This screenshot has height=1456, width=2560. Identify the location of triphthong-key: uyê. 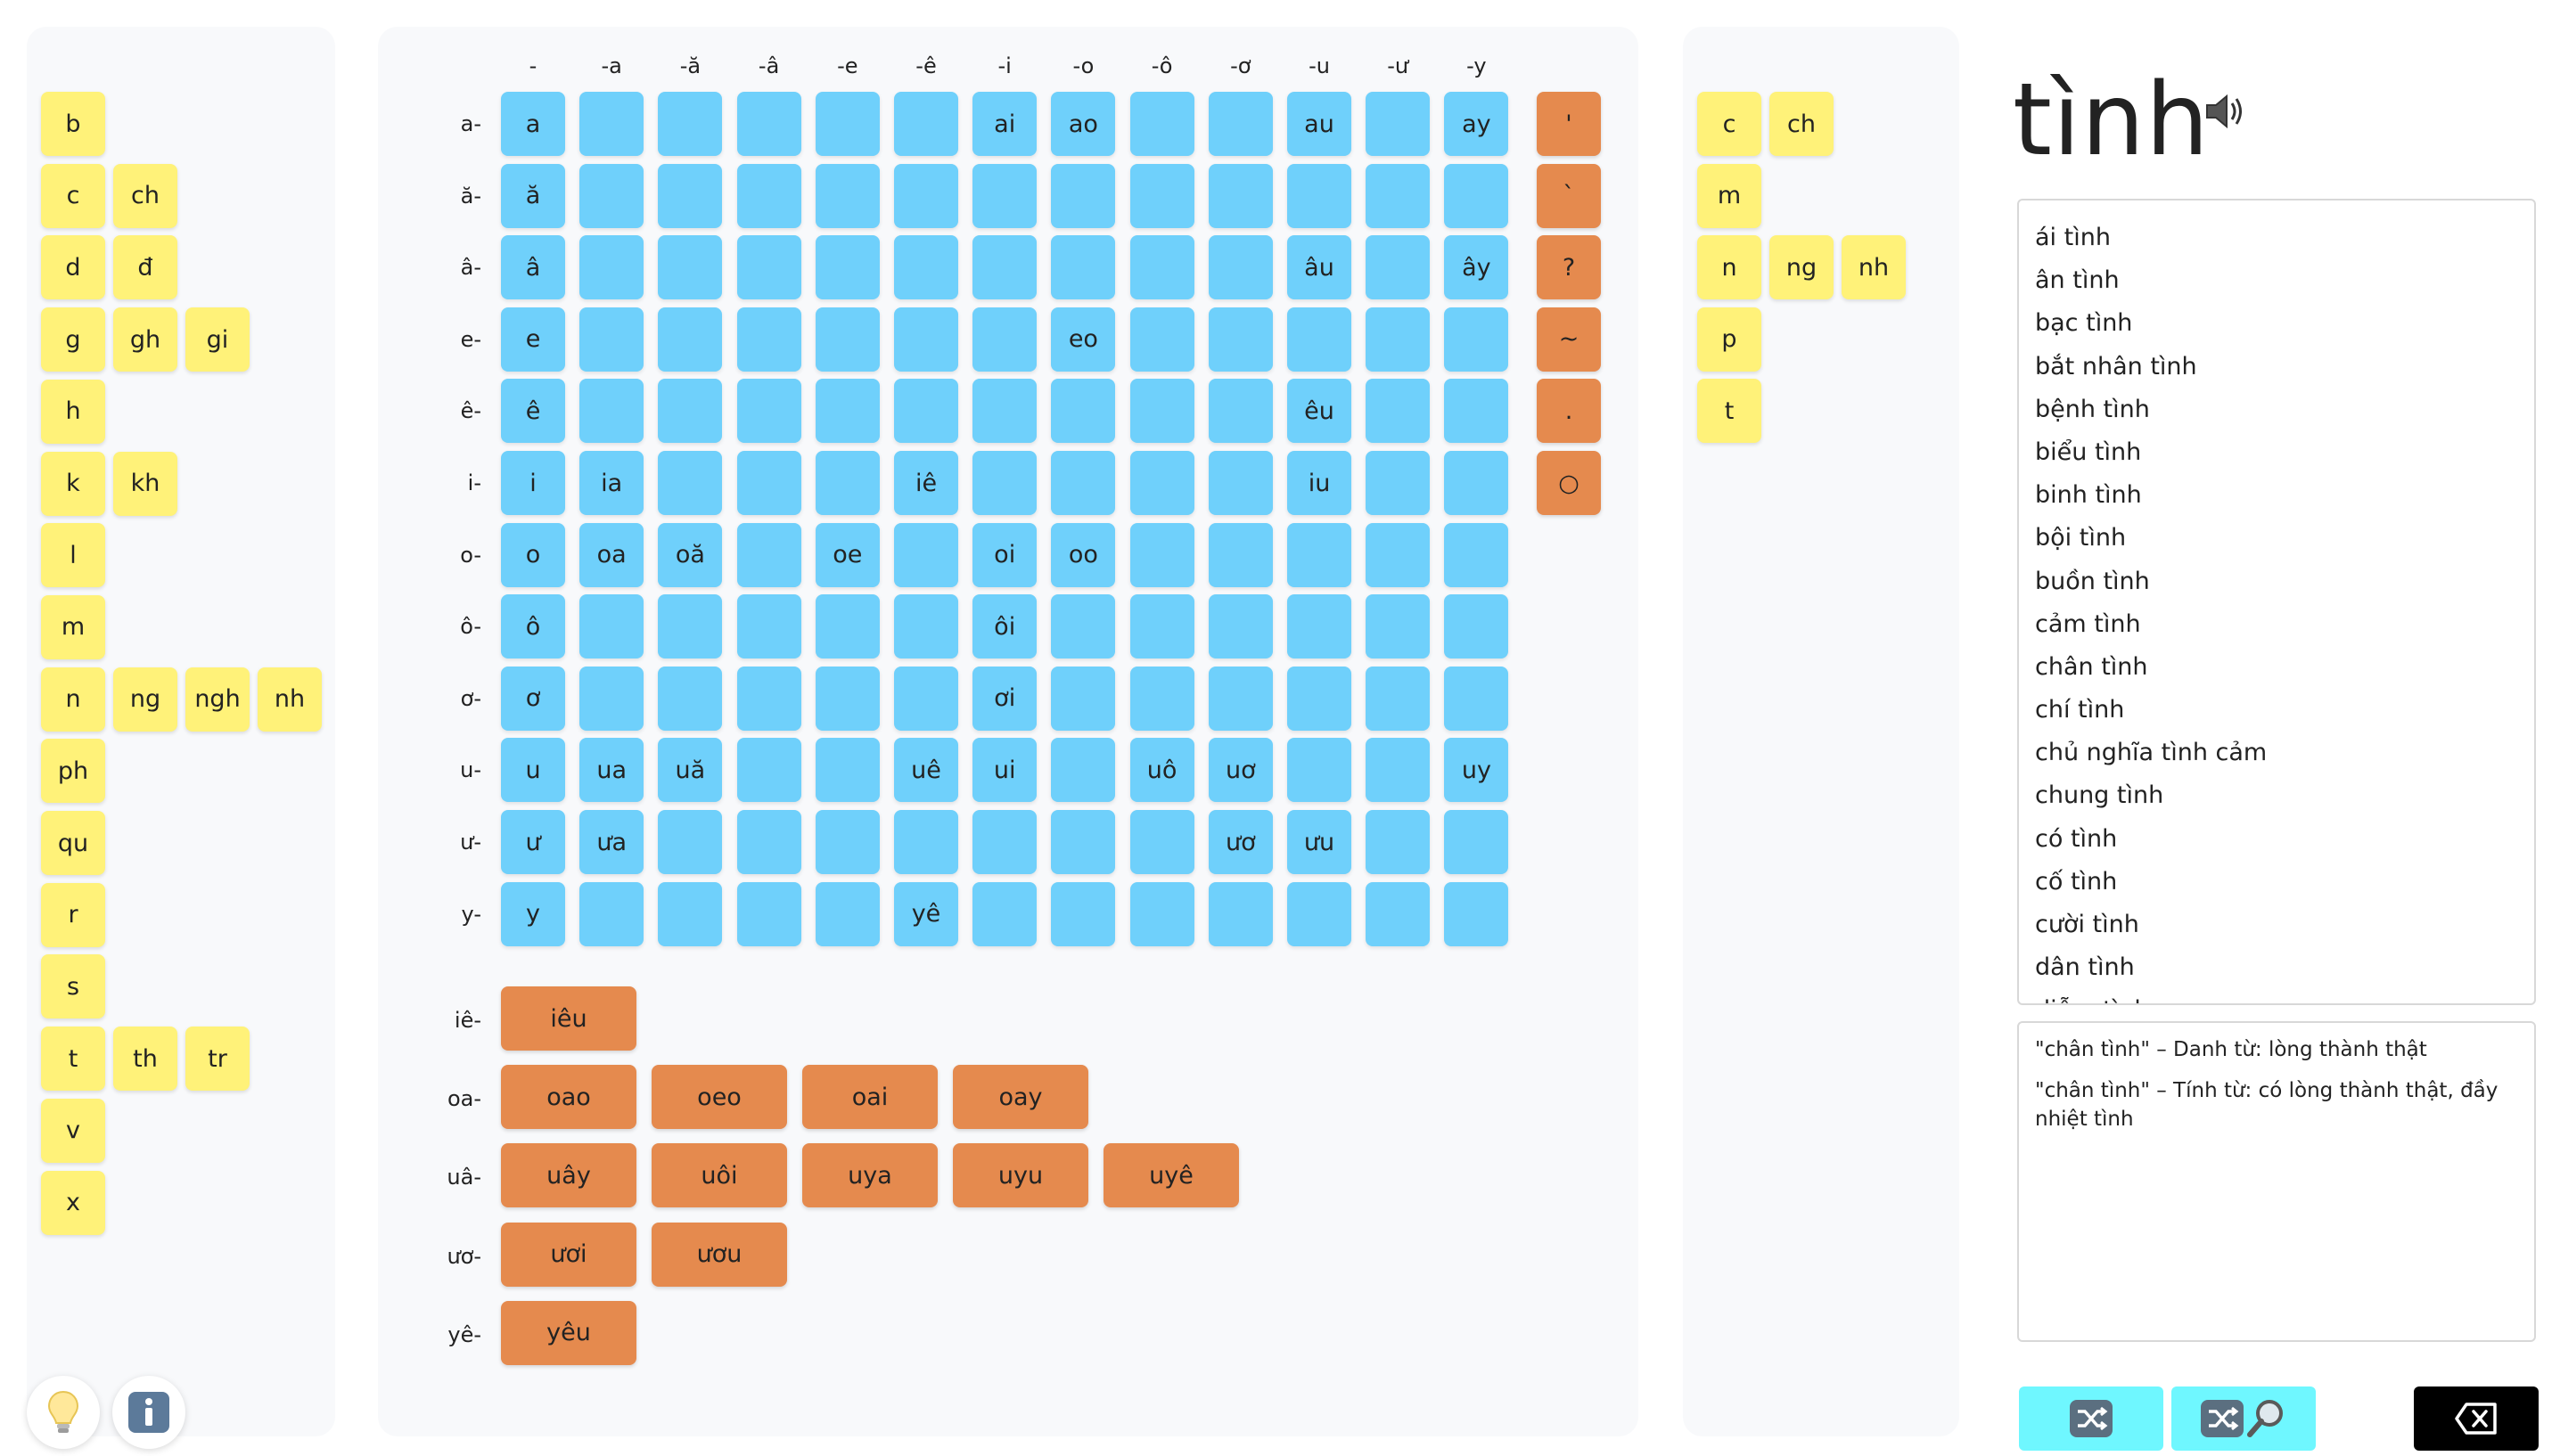
(1171, 1175).